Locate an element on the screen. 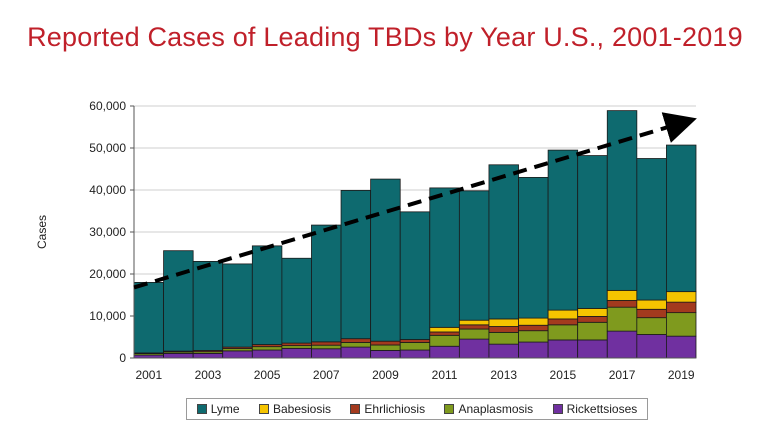  bar-rickettsioses-2003 is located at coordinates (208, 355).